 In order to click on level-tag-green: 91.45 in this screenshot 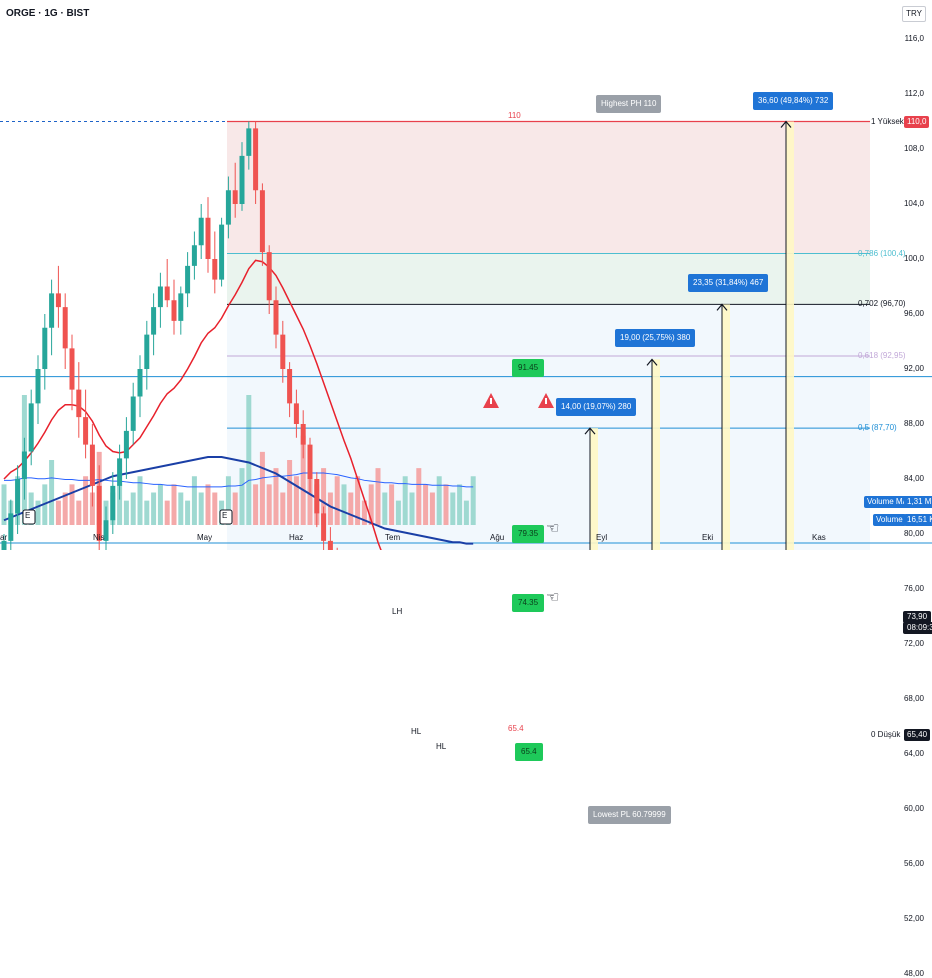, I will do `click(528, 367)`.